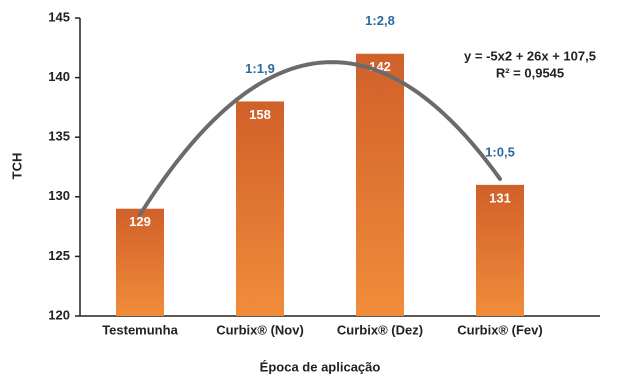  What do you see at coordinates (320, 366) in the screenshot?
I see `x-axis-title: Época de aplicação` at bounding box center [320, 366].